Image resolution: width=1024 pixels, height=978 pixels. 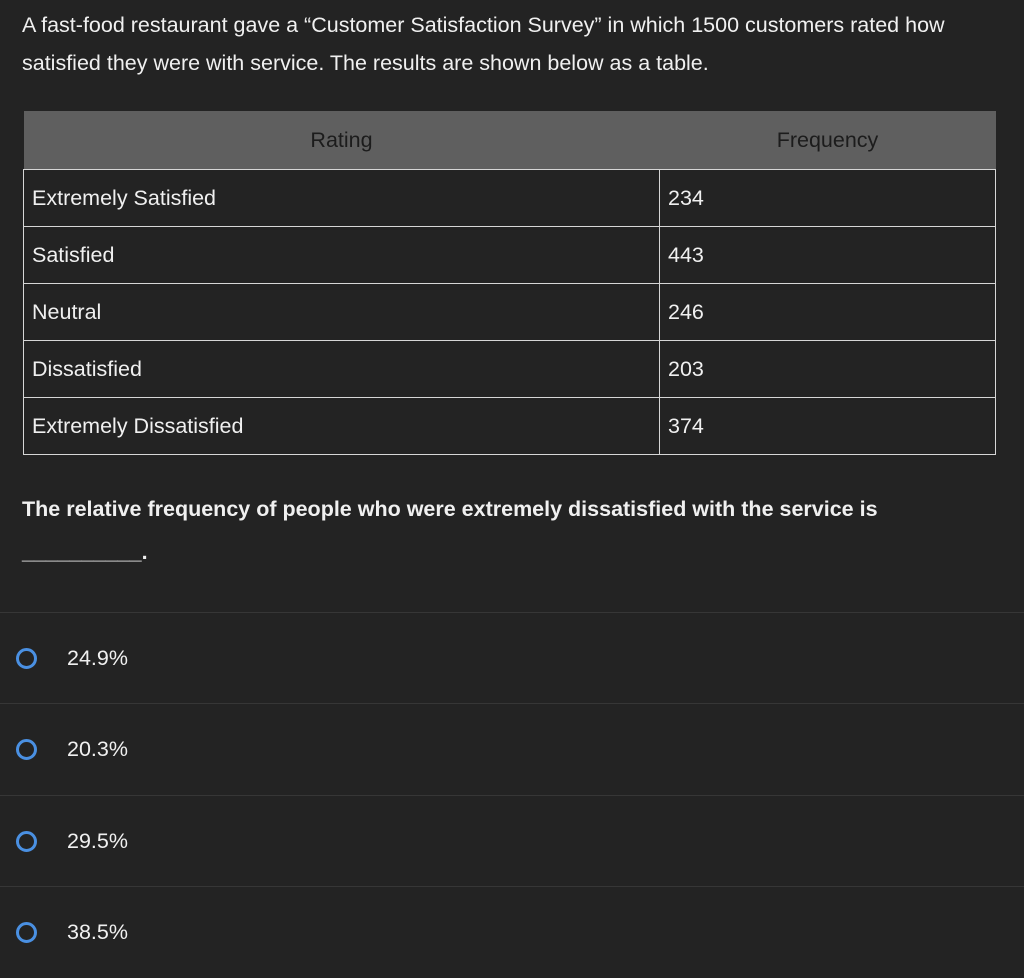 What do you see at coordinates (827, 369) in the screenshot?
I see `frequency-cell: 203` at bounding box center [827, 369].